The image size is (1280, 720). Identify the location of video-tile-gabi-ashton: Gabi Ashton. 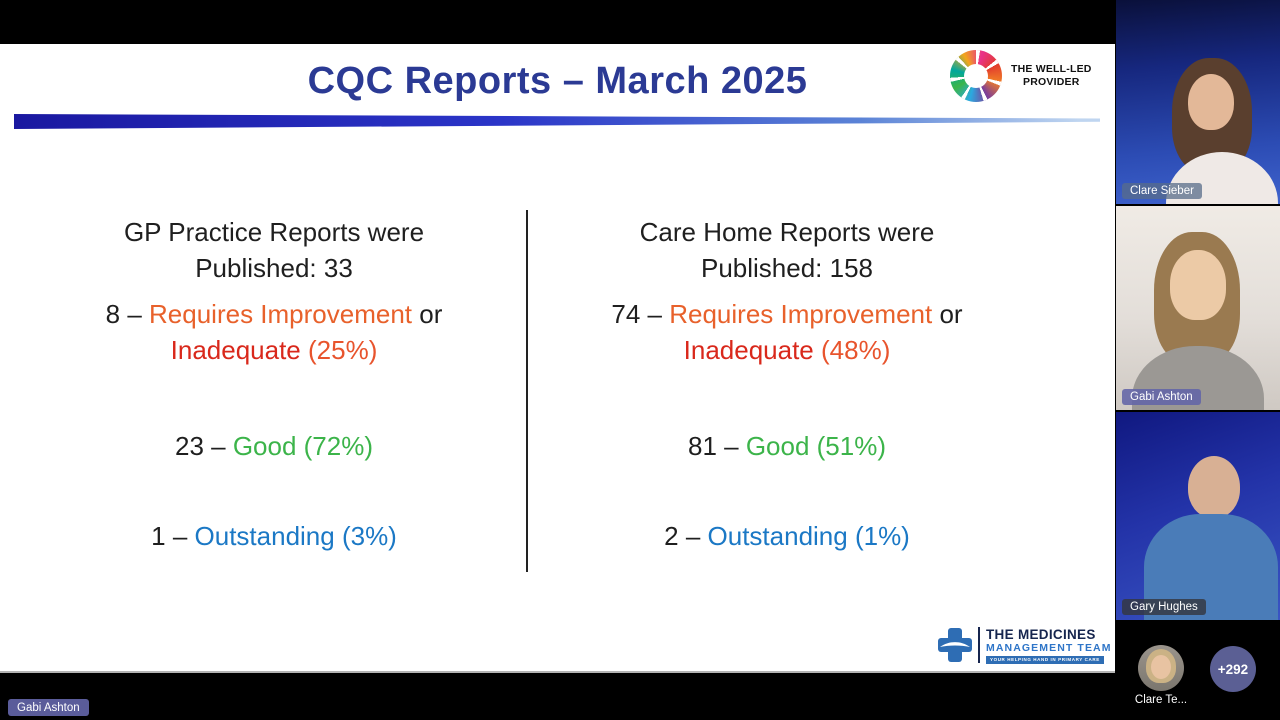
(1198, 308).